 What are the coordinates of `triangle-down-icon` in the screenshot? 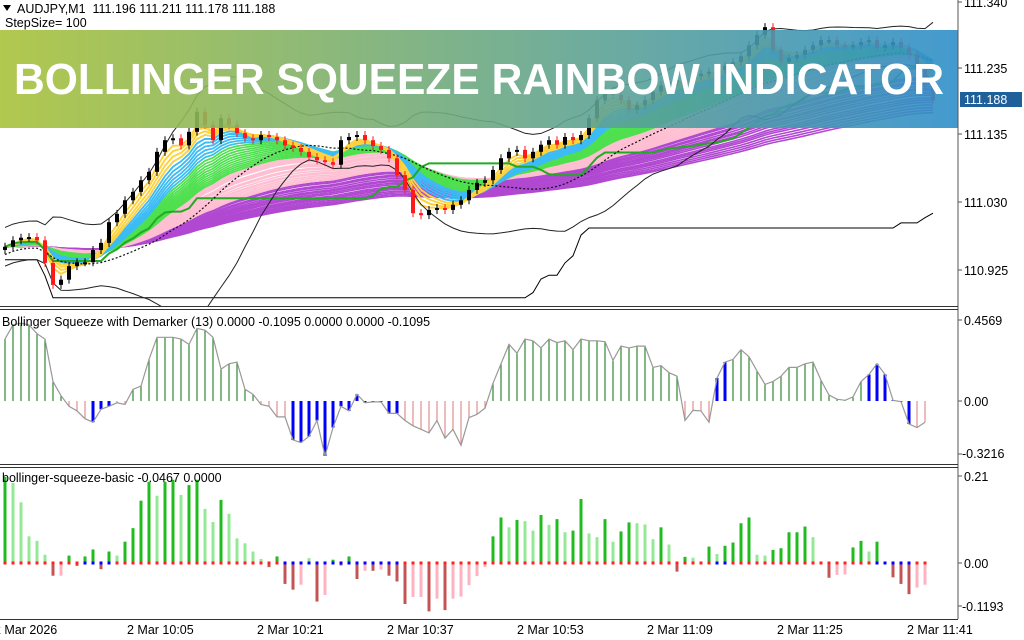 It's located at (7, 8).